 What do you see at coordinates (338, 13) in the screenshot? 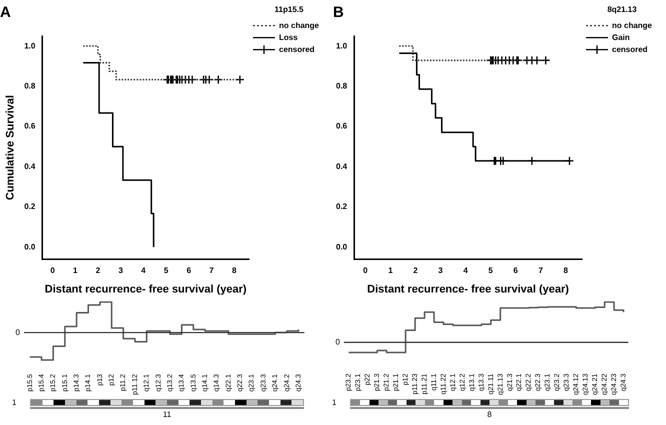
I see `chart-title: B` at bounding box center [338, 13].